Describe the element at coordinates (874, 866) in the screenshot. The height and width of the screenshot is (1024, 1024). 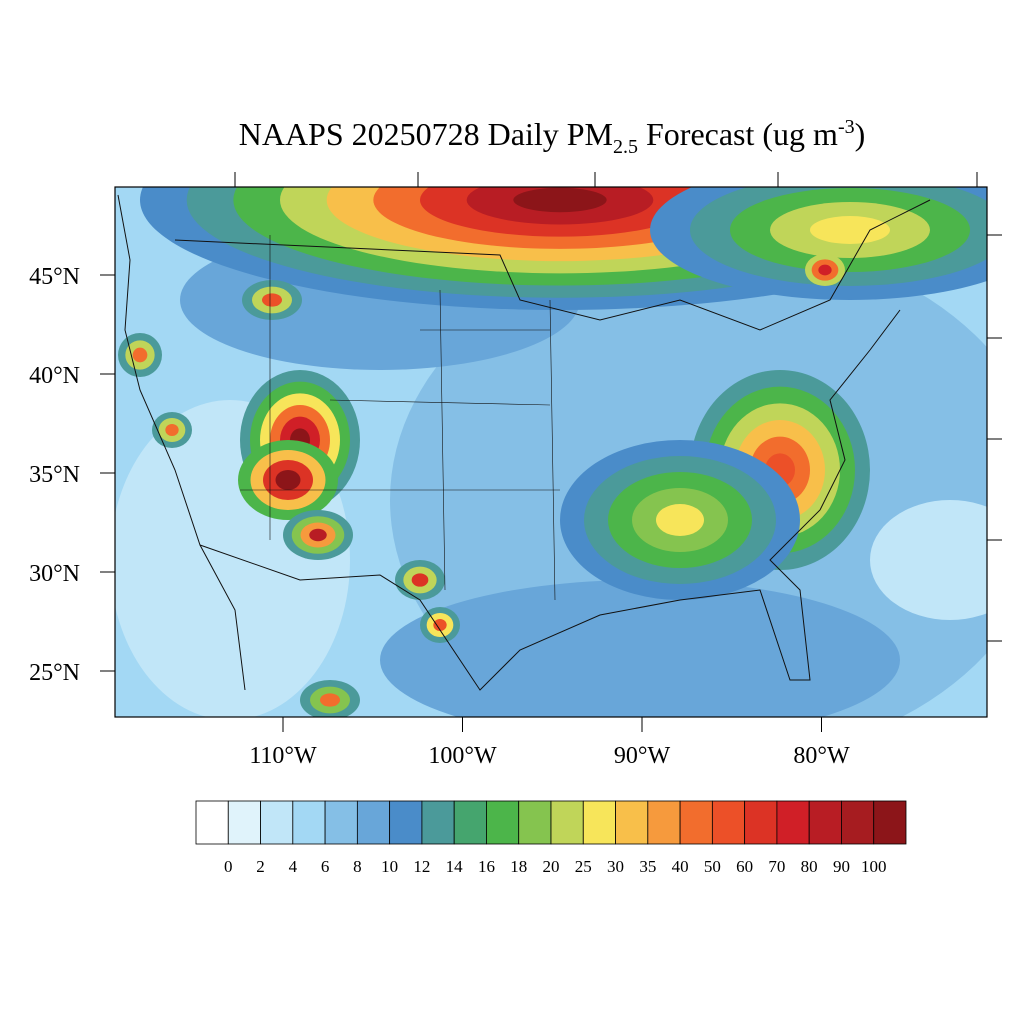
I see `colorbar-label: 100` at that location.